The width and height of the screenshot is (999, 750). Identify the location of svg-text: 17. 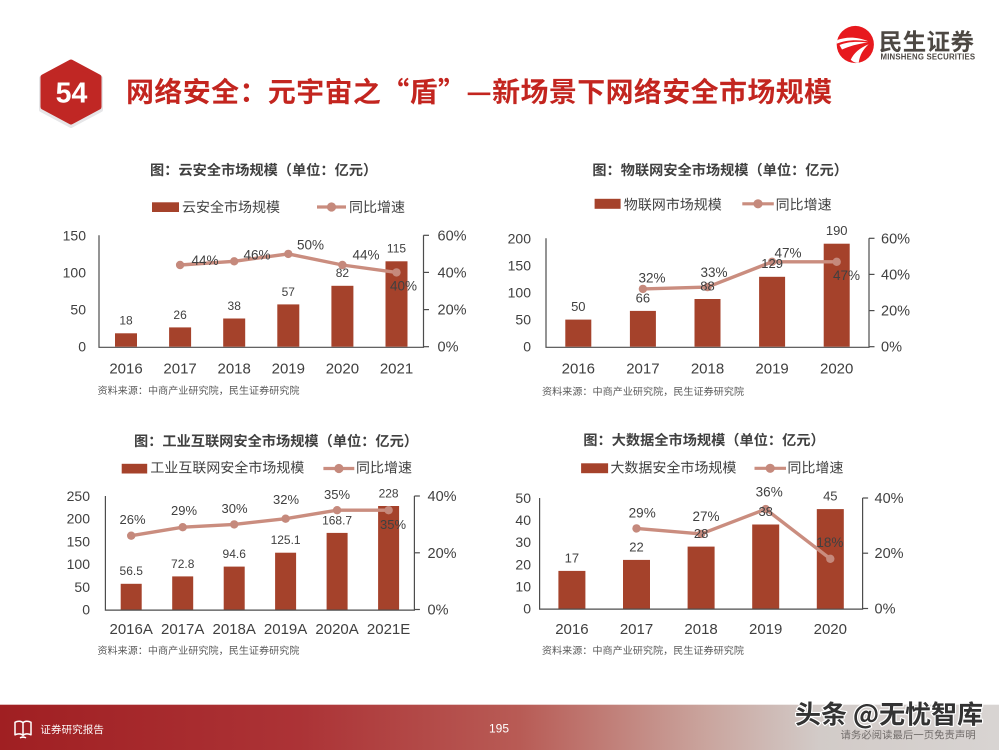
(572, 557).